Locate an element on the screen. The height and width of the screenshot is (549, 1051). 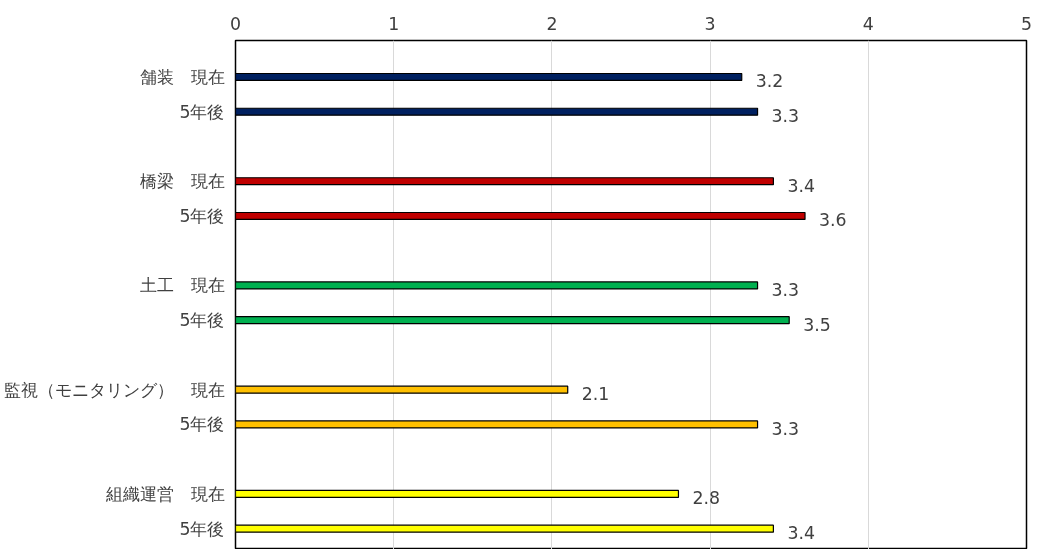
x-tick-label: 2 is located at coordinates (552, 23).